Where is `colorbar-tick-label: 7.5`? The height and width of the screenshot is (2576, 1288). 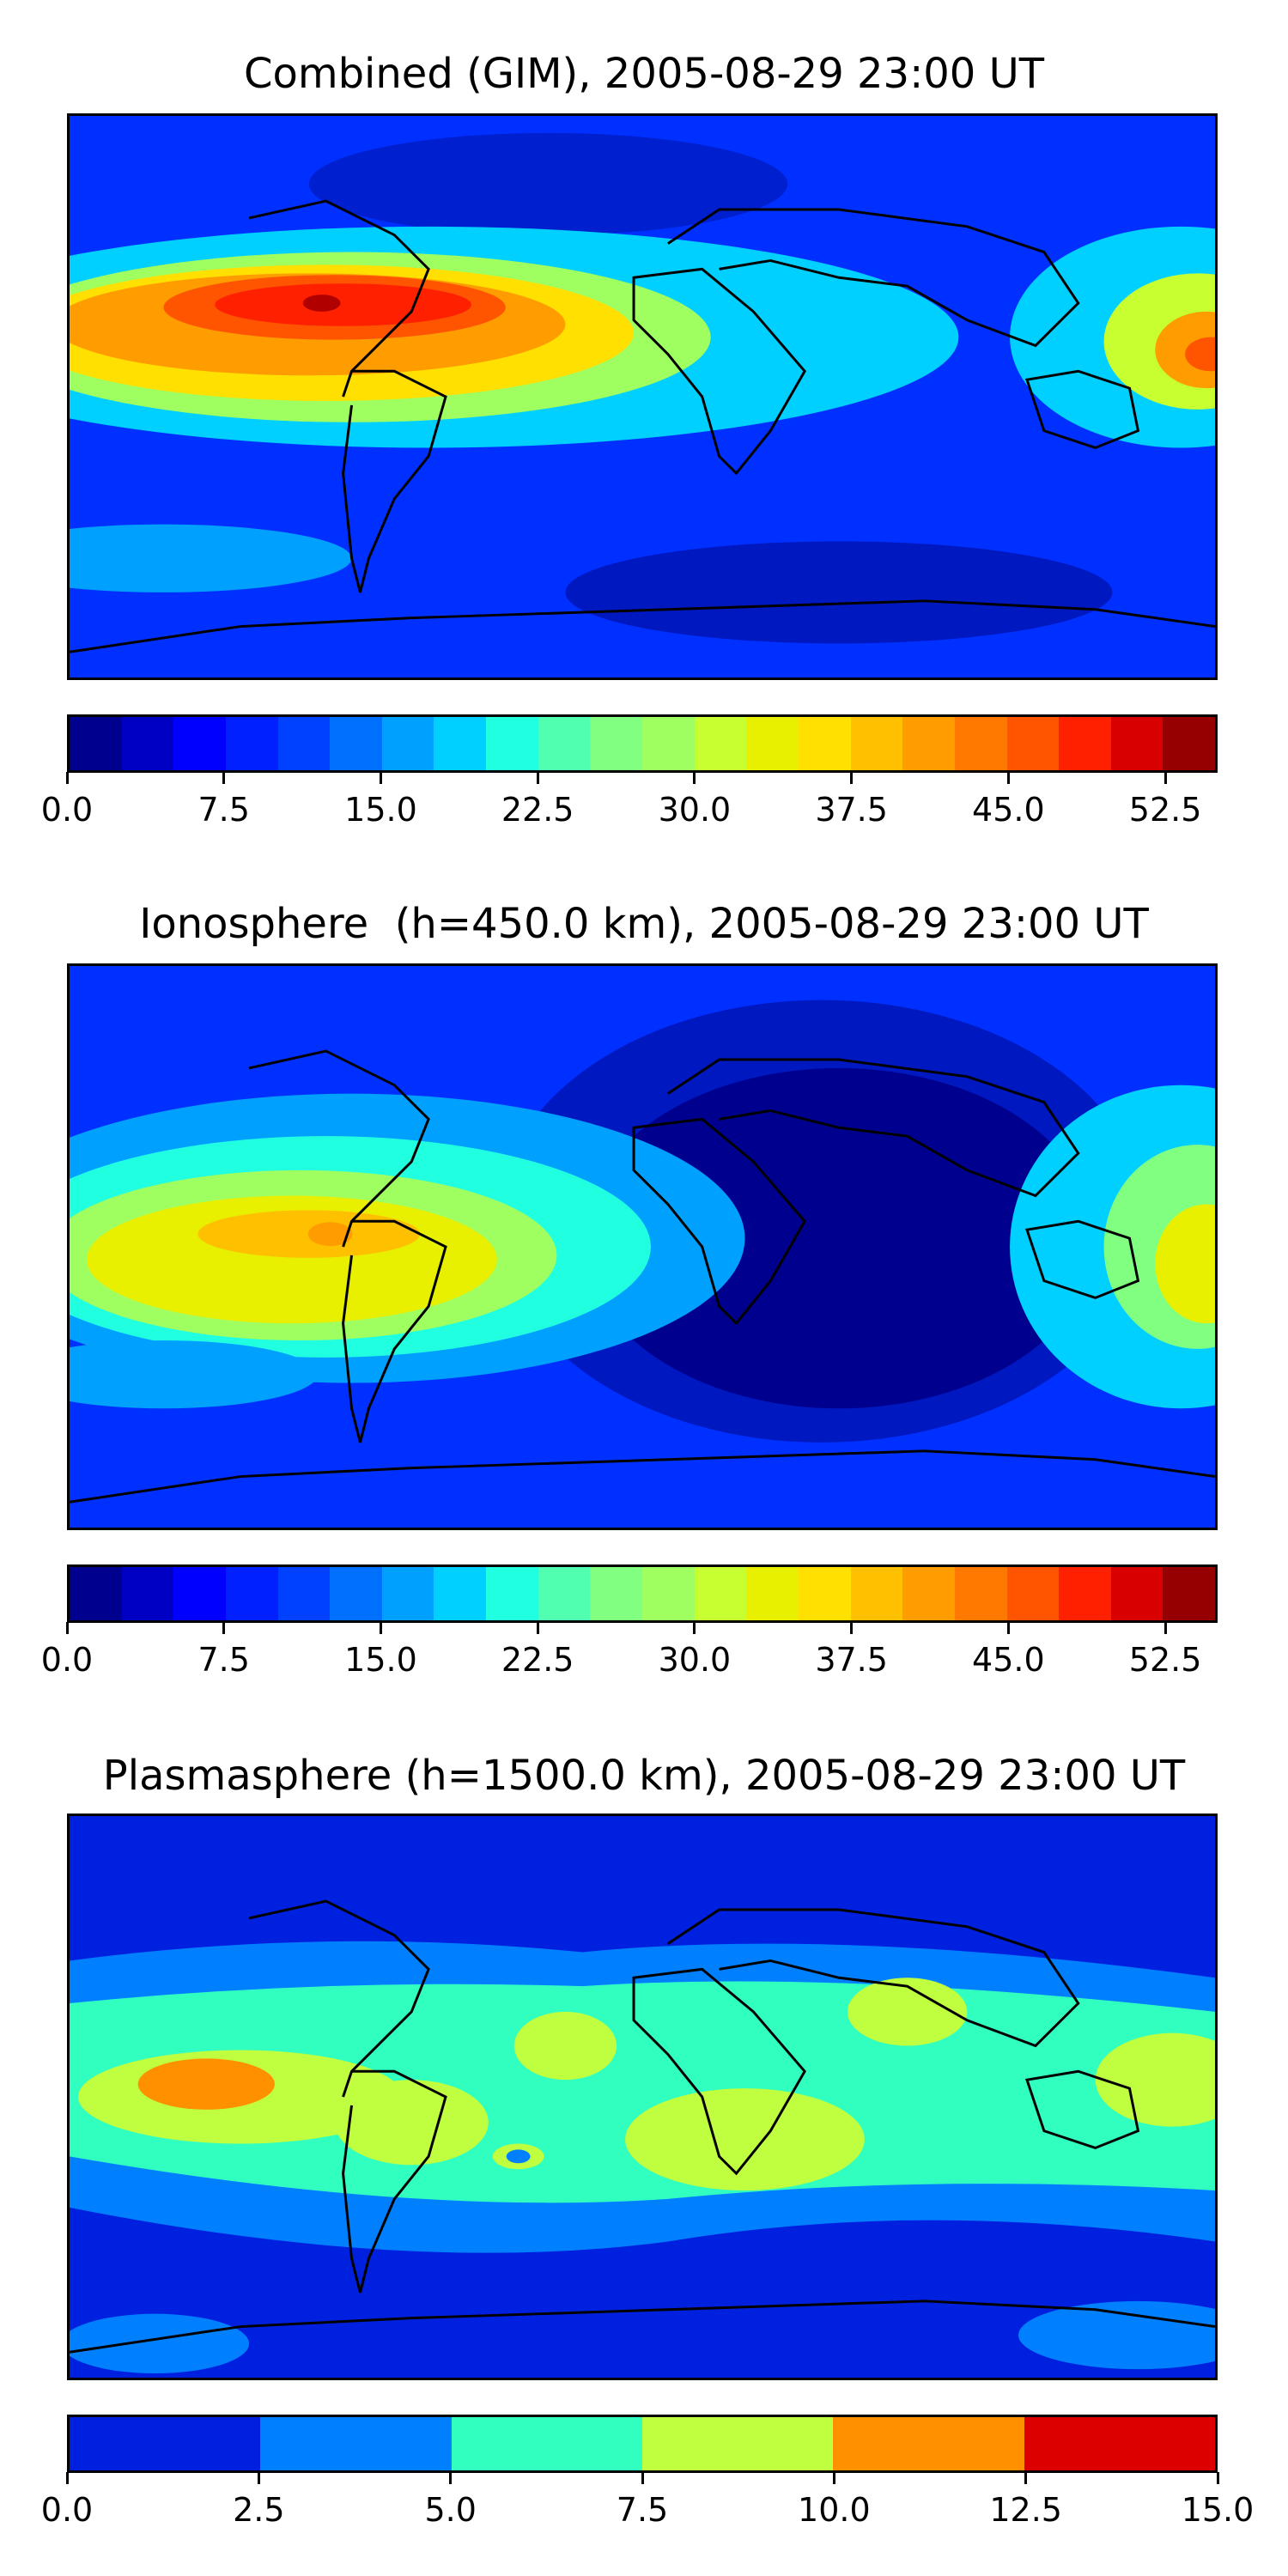
colorbar-tick-label: 7.5 is located at coordinates (223, 810).